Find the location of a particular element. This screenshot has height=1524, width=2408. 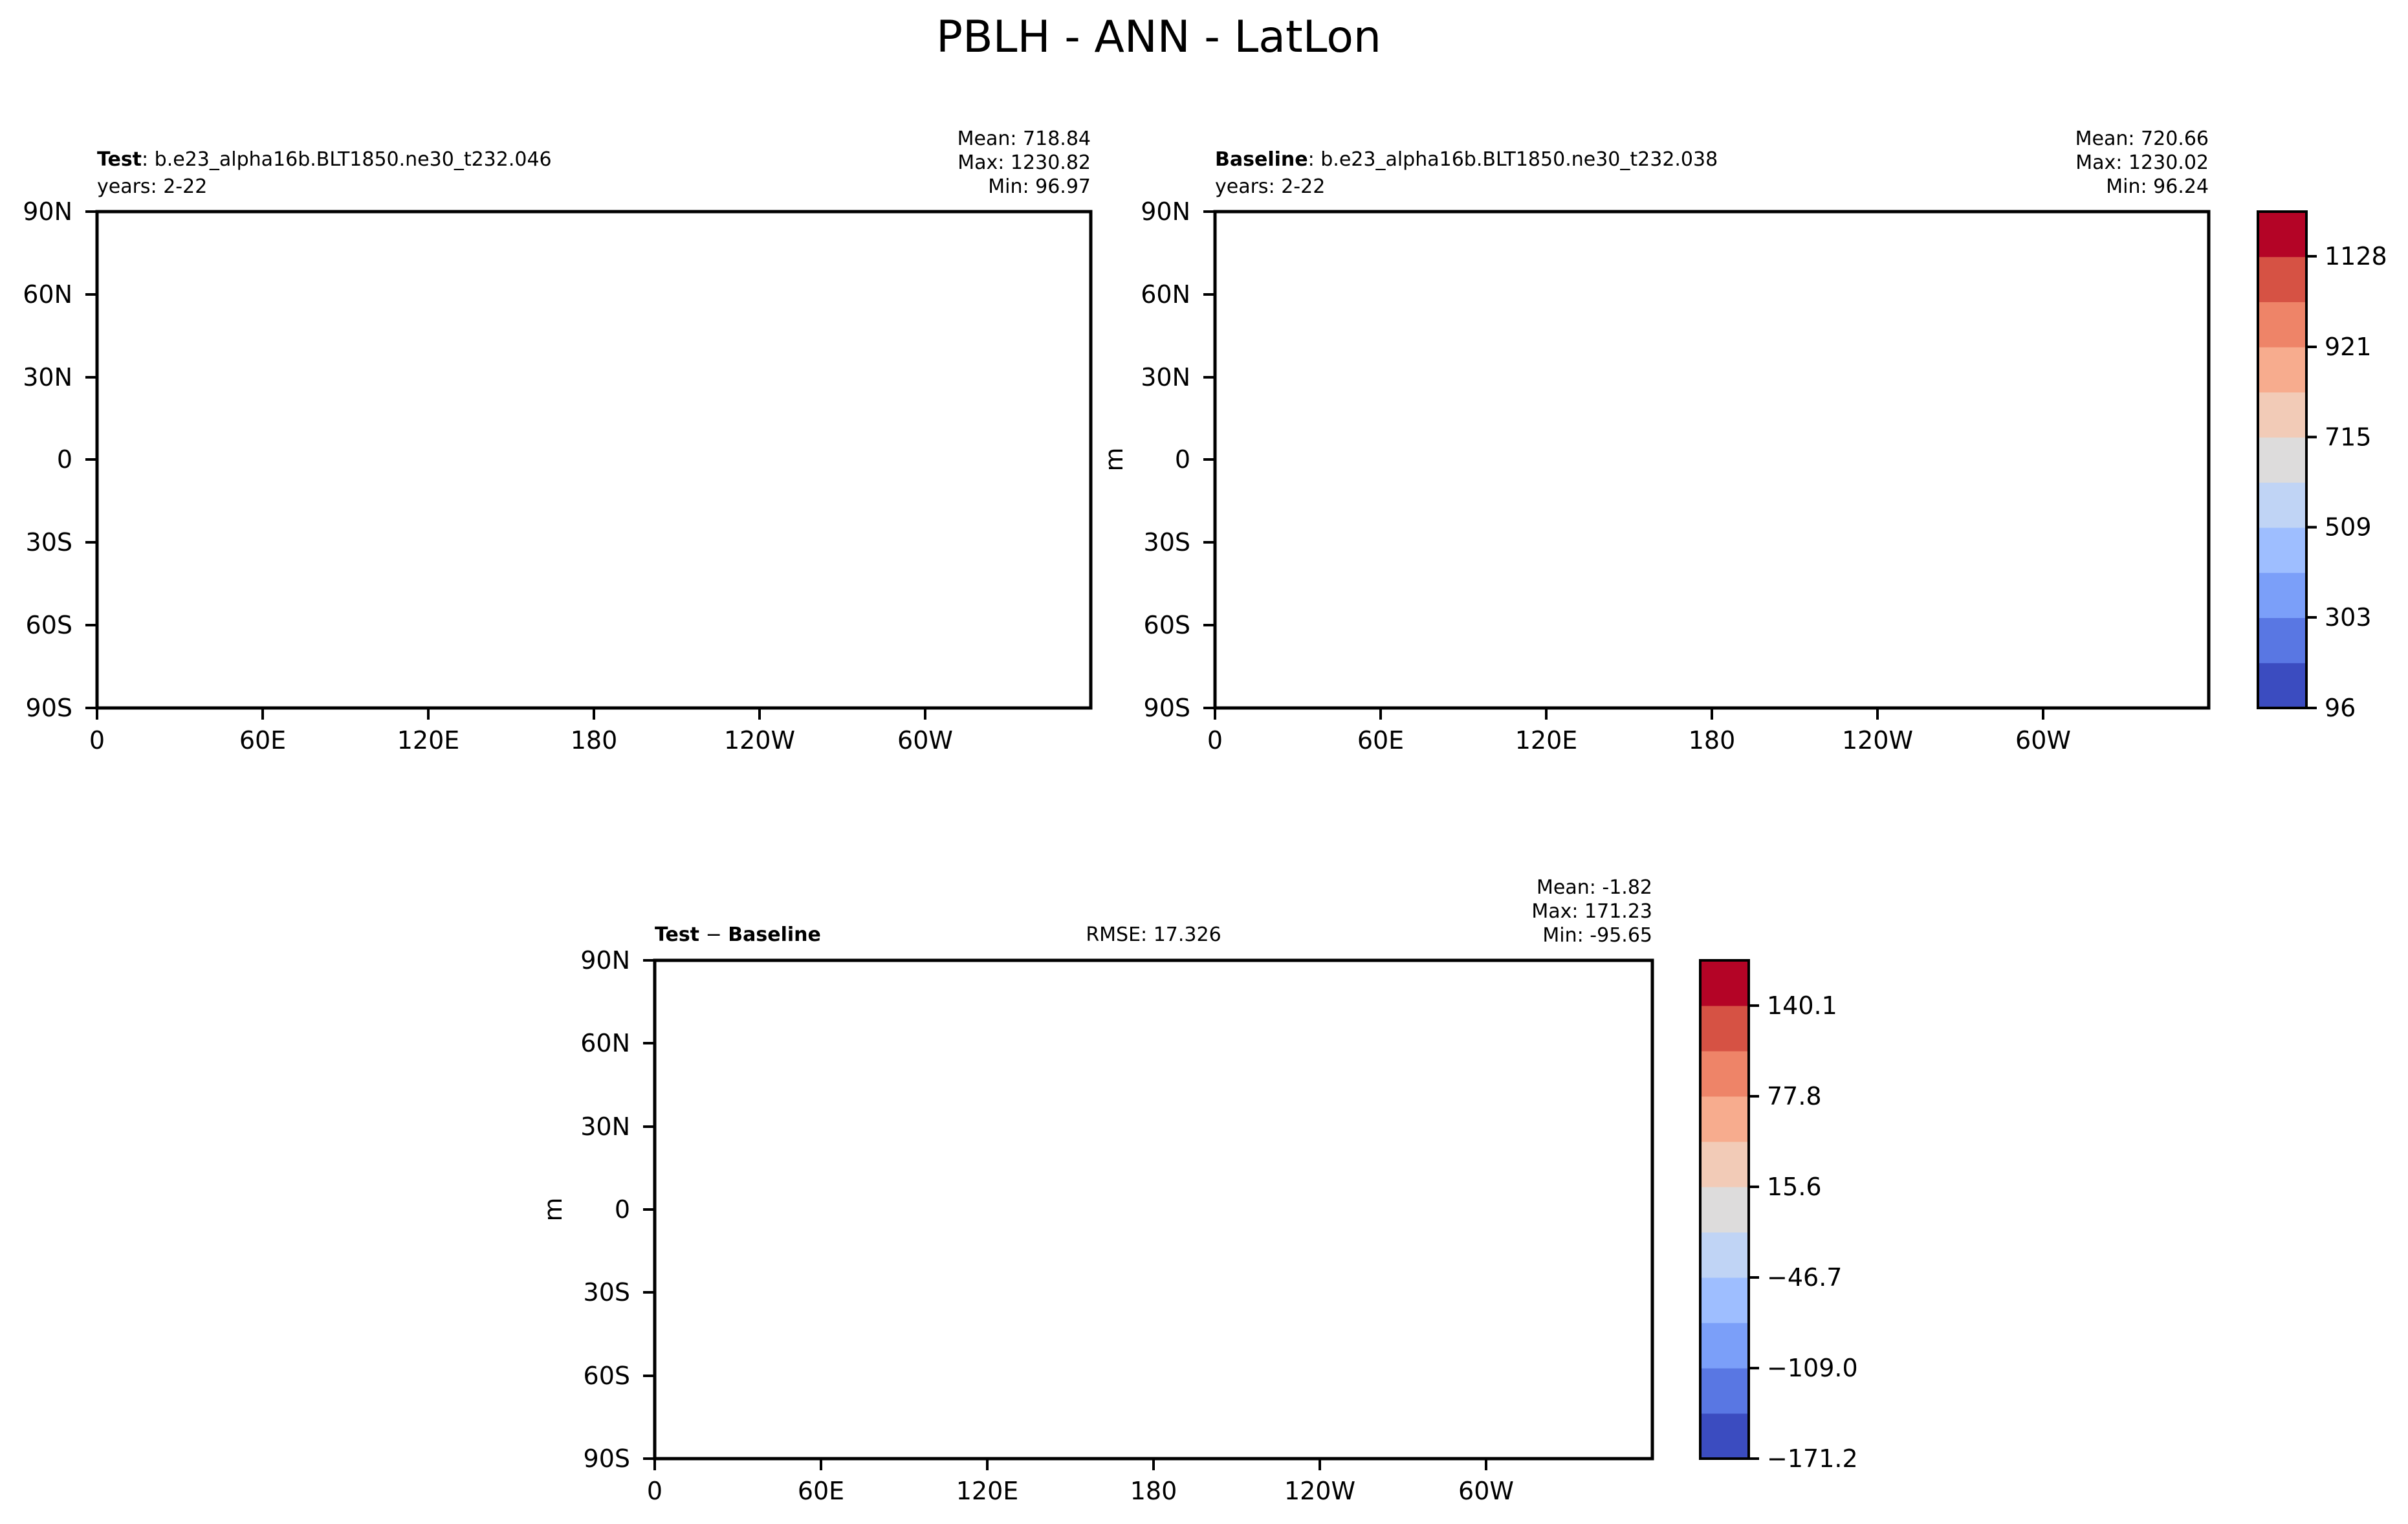

colorbar-main-tick: 96 is located at coordinates (2331, 708).